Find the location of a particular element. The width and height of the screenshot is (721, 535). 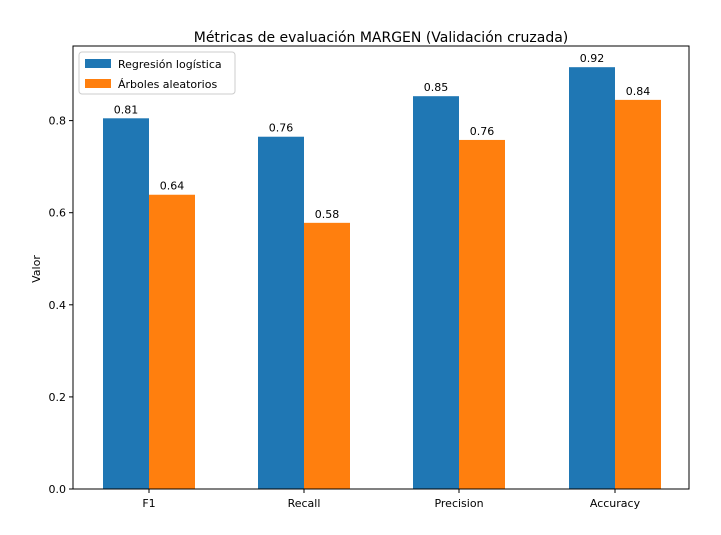

legend-label-arboles-aleatorios: Árboles aleatorios is located at coordinates (167, 84).